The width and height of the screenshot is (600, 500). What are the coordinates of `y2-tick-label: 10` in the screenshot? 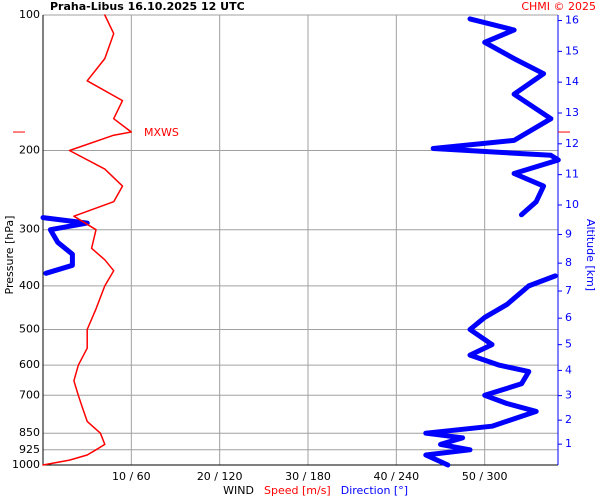 It's located at (572, 204).